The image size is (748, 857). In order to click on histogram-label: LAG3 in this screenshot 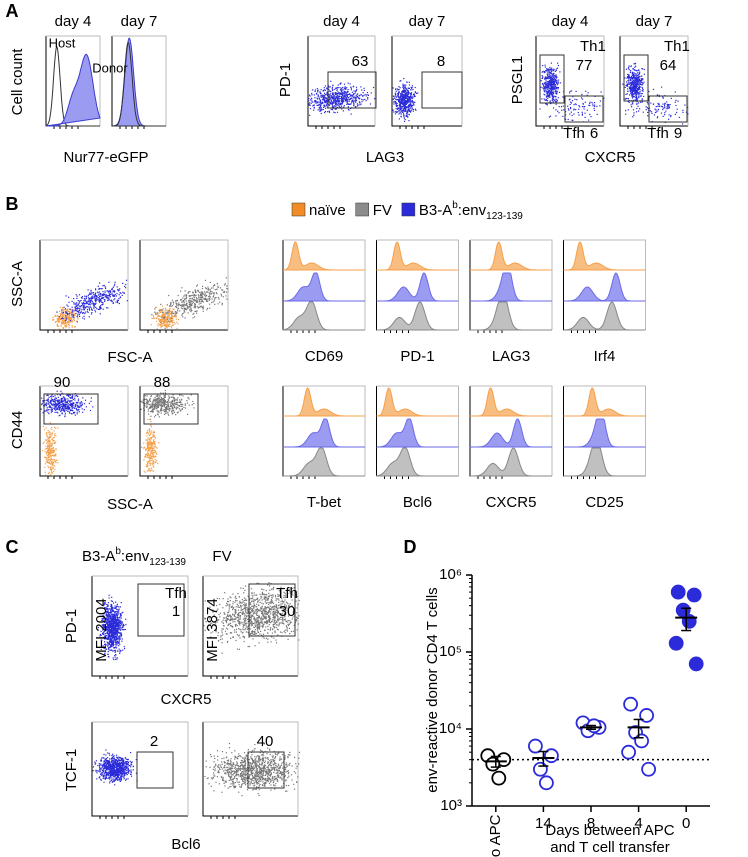, I will do `click(511, 356)`.